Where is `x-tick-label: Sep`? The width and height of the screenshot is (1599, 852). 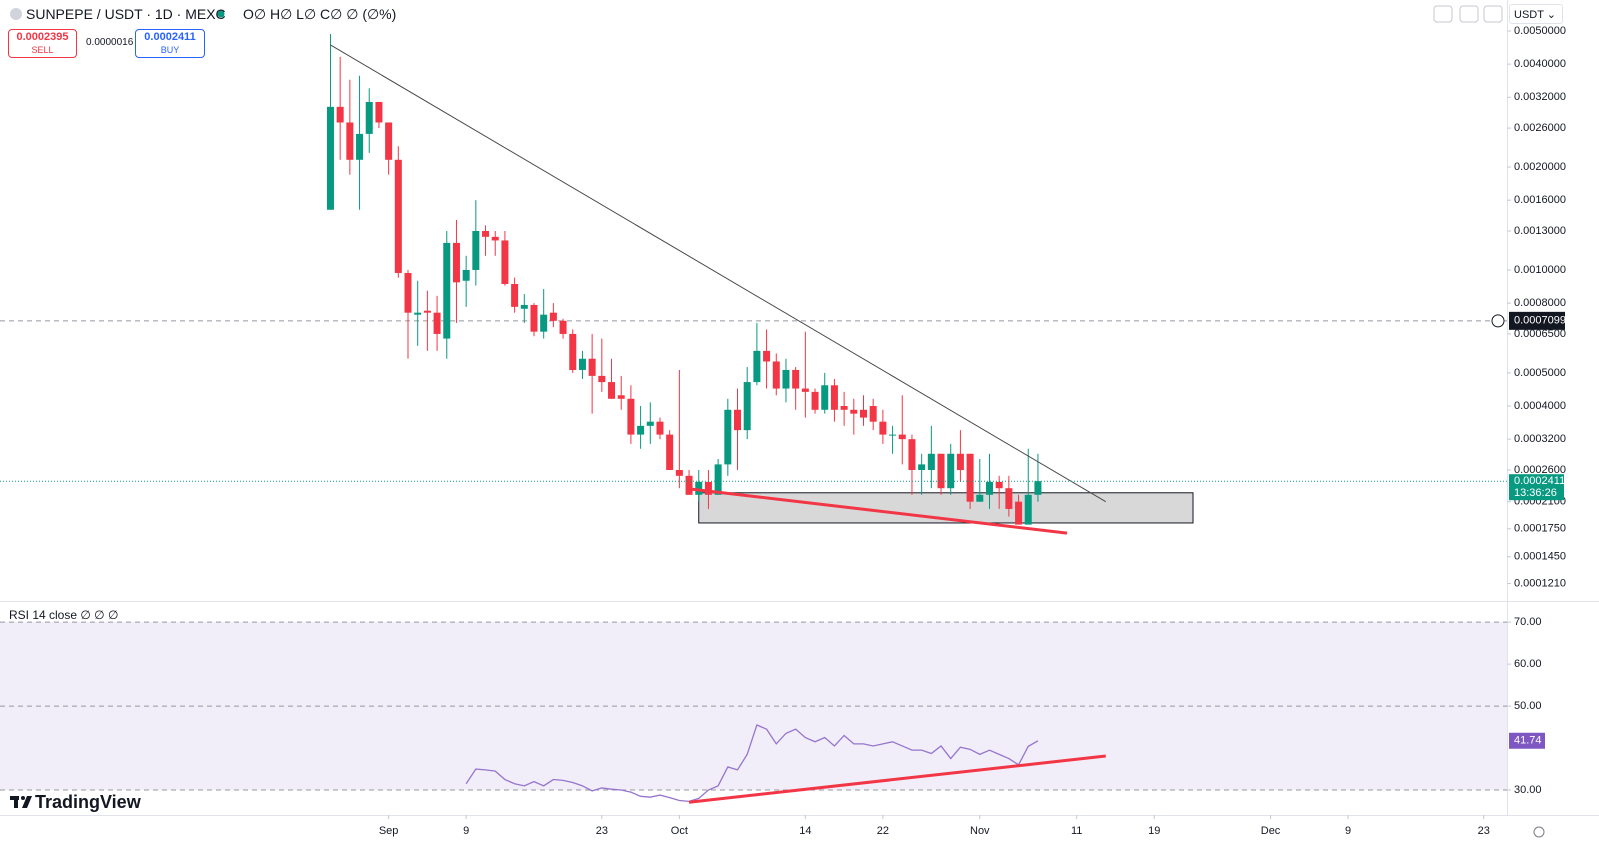 x-tick-label: Sep is located at coordinates (389, 831).